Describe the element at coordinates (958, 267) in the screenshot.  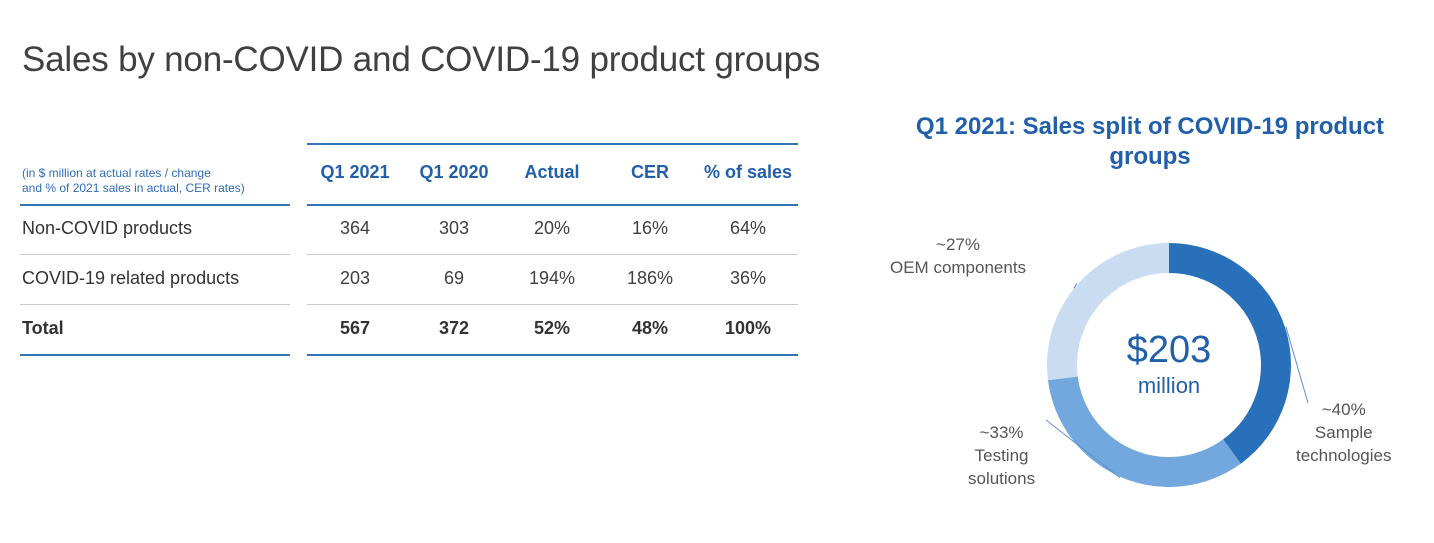
I see `callout-label: OEM components` at that location.